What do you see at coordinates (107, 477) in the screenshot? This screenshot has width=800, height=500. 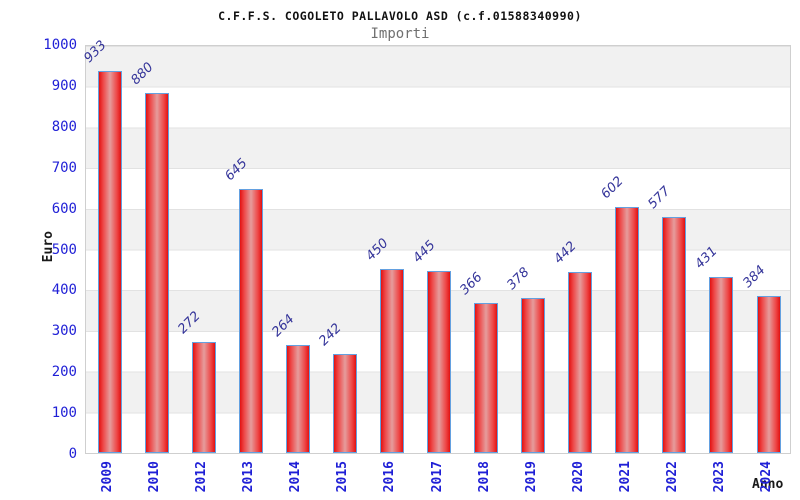 I see `x-tick-label: 2009` at bounding box center [107, 477].